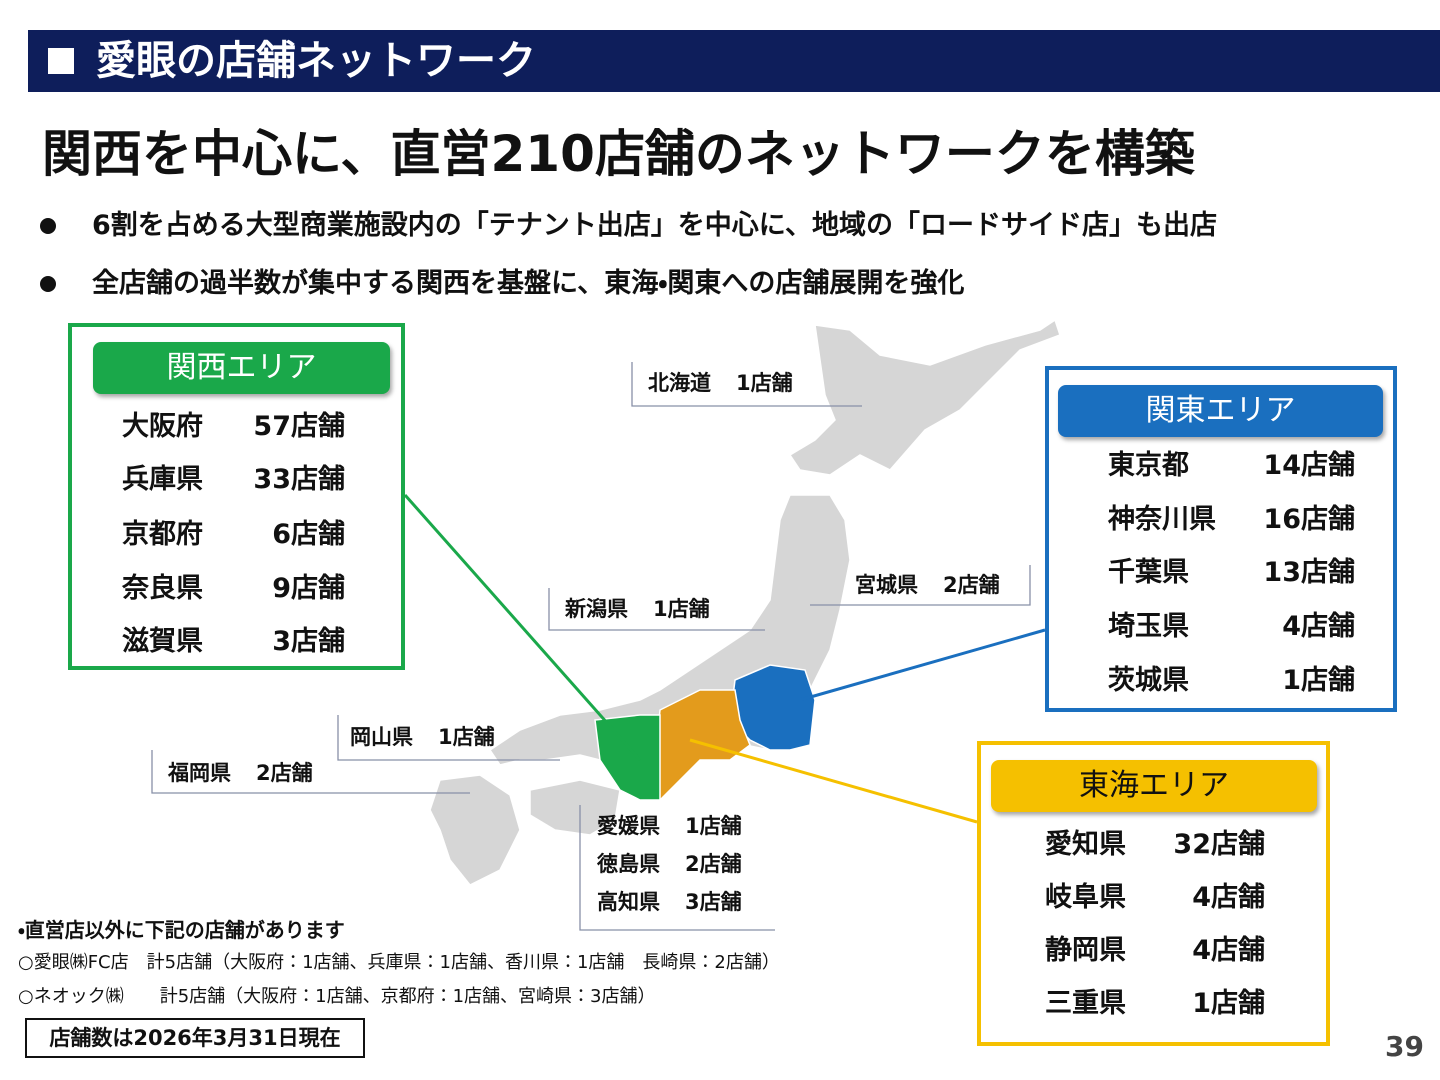  What do you see at coordinates (381, 737) in the screenshot?
I see `callout-prefecture: 岡山県` at bounding box center [381, 737].